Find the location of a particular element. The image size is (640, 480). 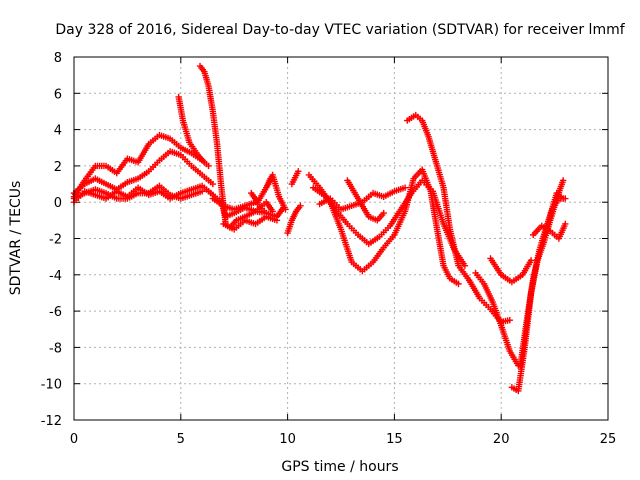

x-tick-label: 15 is located at coordinates (394, 439).